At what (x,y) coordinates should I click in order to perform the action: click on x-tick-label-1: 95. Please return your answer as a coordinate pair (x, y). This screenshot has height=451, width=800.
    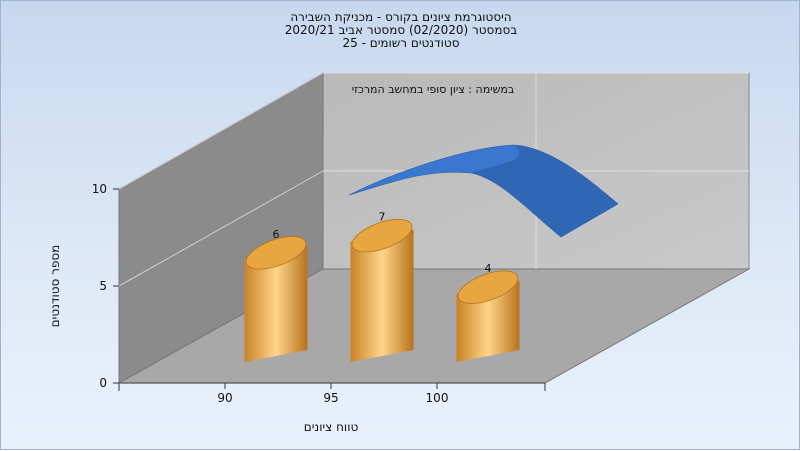
    Looking at the image, I should click on (330, 398).